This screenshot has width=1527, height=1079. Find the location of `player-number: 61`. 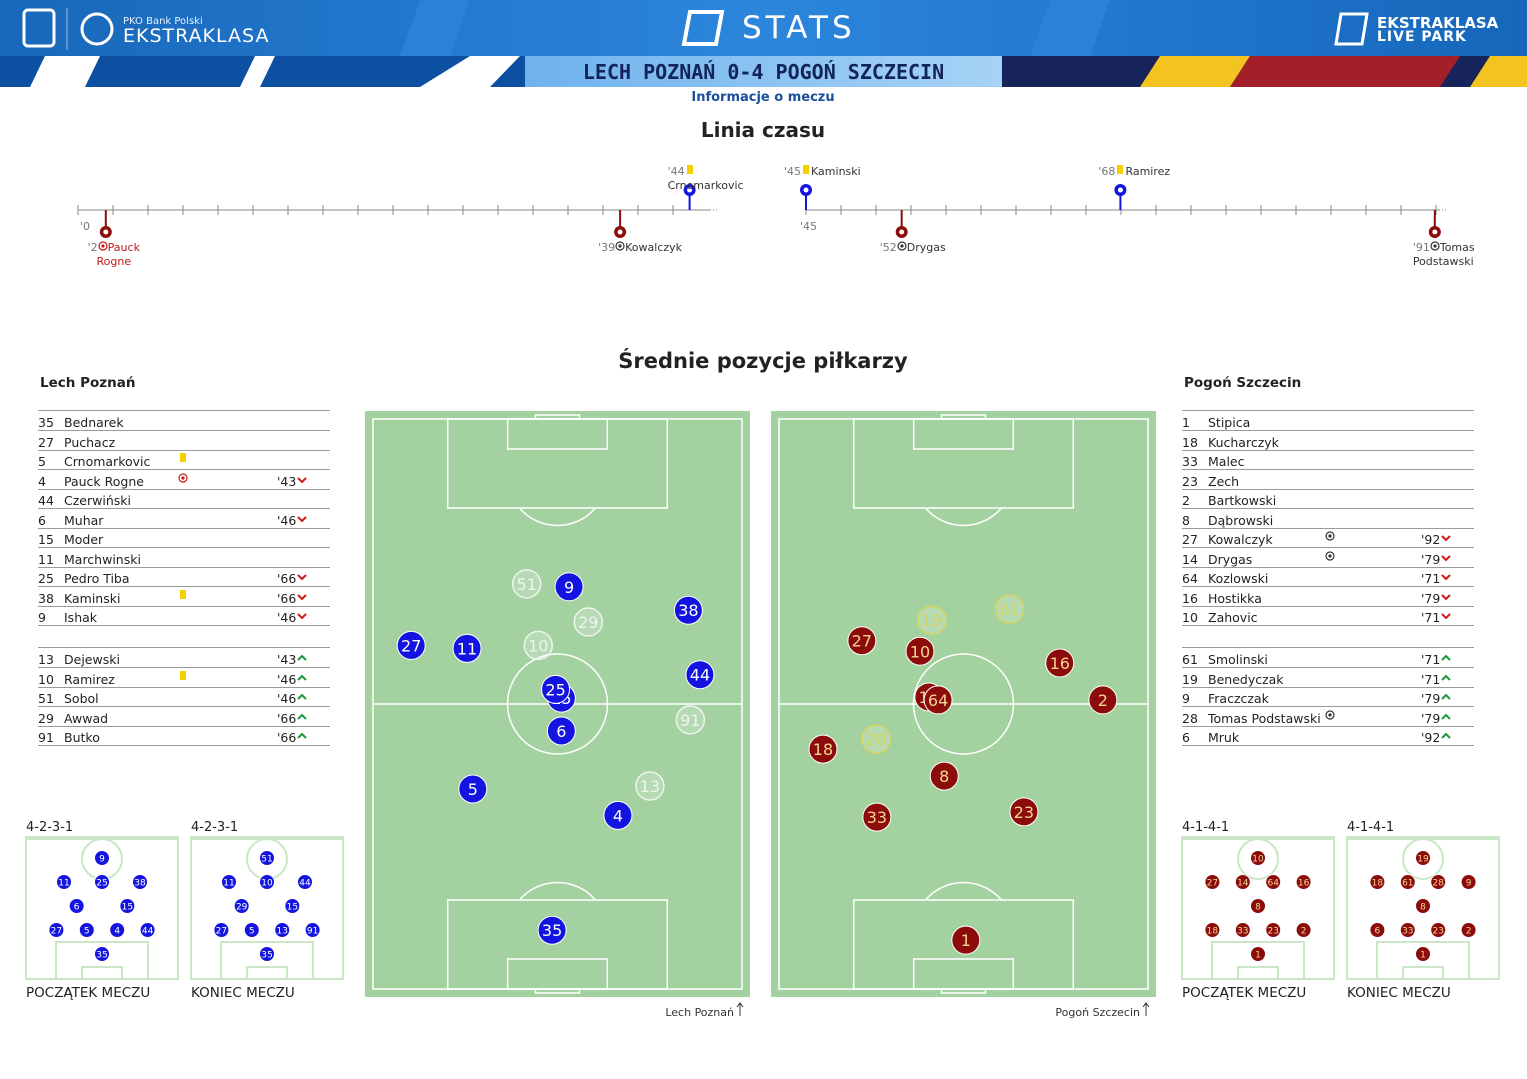

player-number: 61 is located at coordinates (1190, 659).